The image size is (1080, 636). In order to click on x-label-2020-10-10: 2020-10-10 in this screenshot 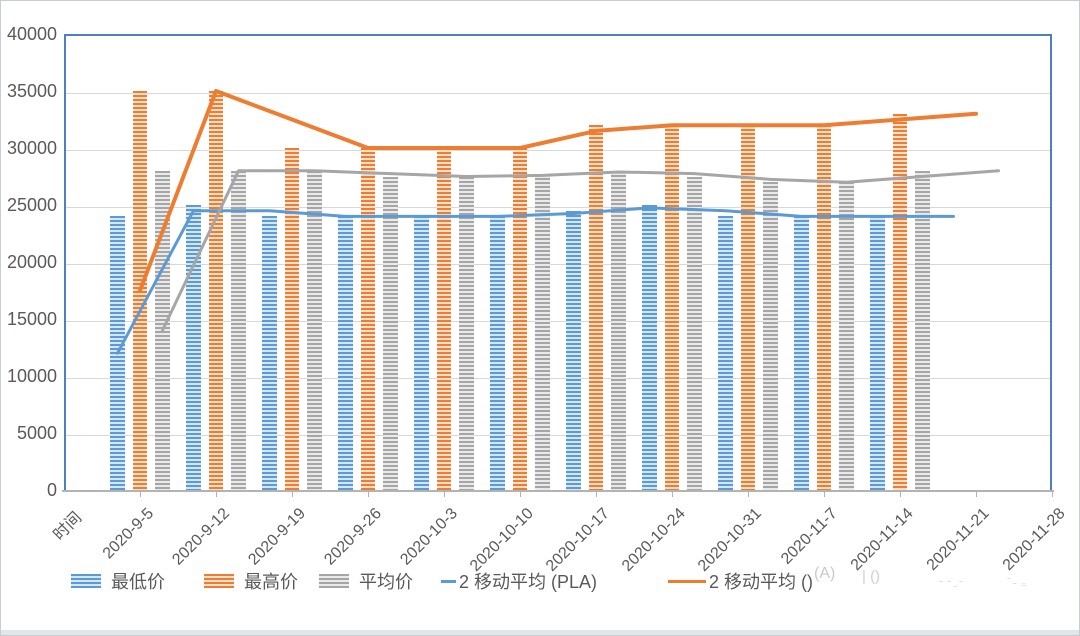, I will do `click(502, 540)`.